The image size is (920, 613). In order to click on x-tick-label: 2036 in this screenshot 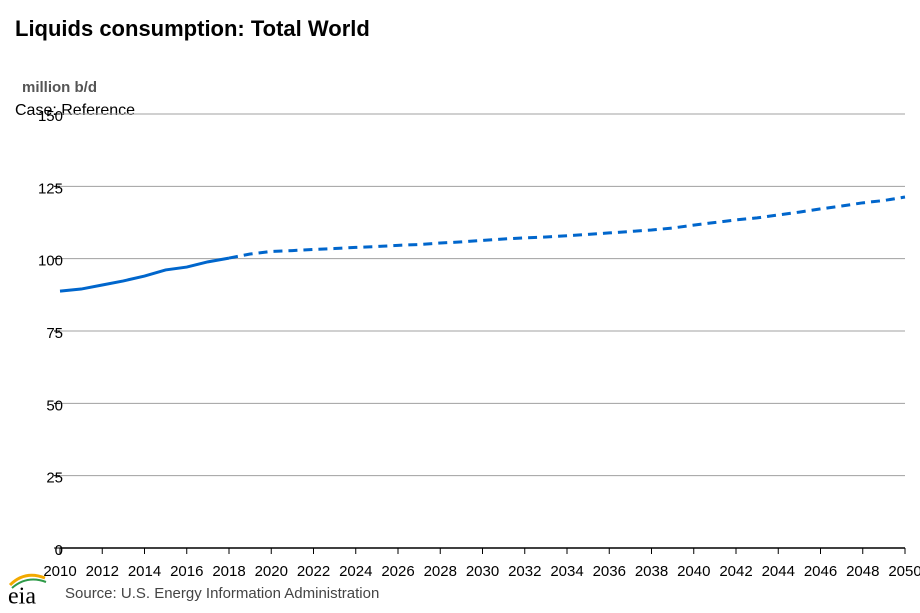, I will do `click(609, 571)`.